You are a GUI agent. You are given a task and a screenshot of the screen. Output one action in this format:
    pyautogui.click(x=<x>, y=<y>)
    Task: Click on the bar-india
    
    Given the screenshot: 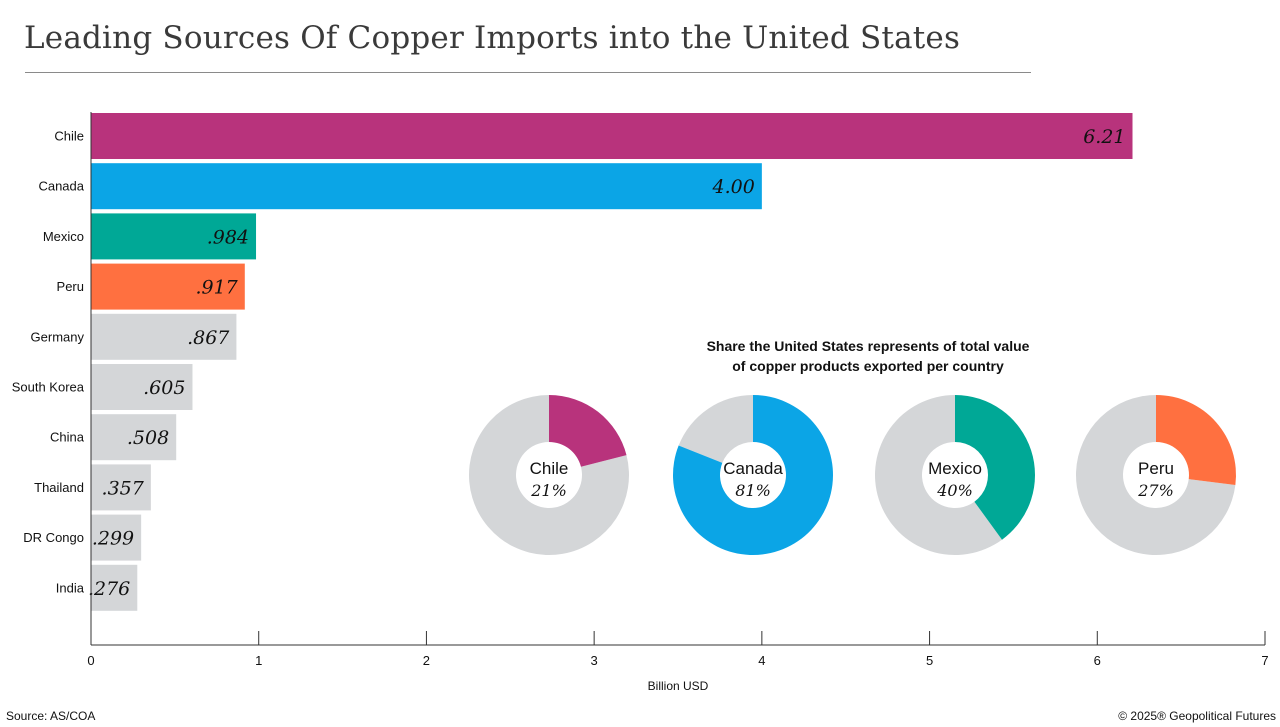 What is the action you would take?
    pyautogui.click(x=114, y=587)
    